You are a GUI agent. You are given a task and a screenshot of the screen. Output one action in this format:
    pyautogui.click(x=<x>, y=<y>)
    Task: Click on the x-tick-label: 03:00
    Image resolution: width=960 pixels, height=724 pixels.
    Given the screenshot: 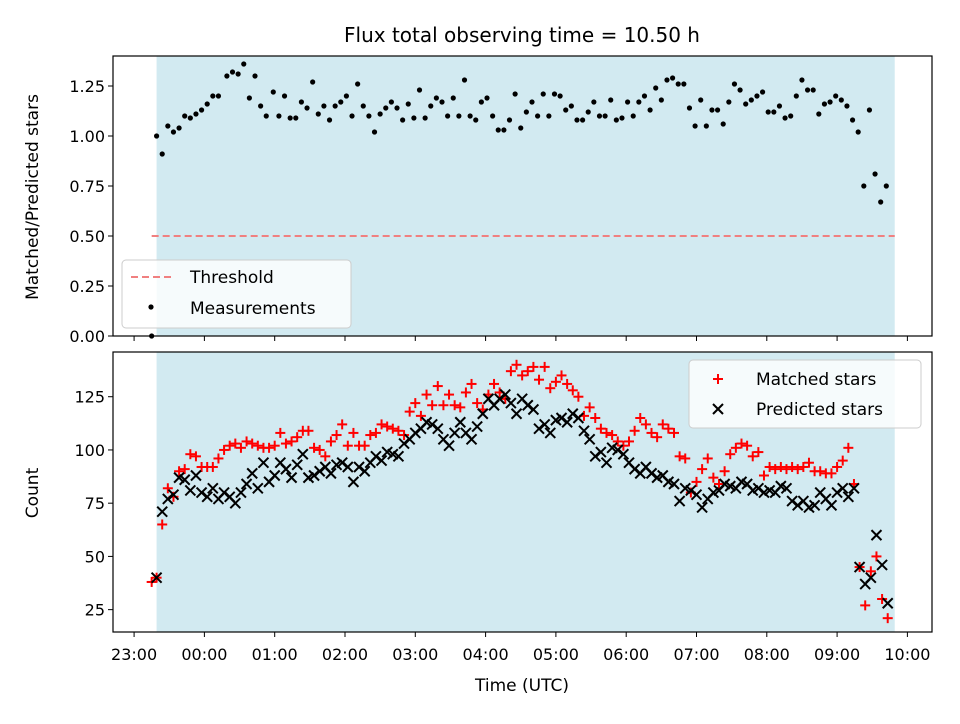 What is the action you would take?
    pyautogui.click(x=415, y=654)
    